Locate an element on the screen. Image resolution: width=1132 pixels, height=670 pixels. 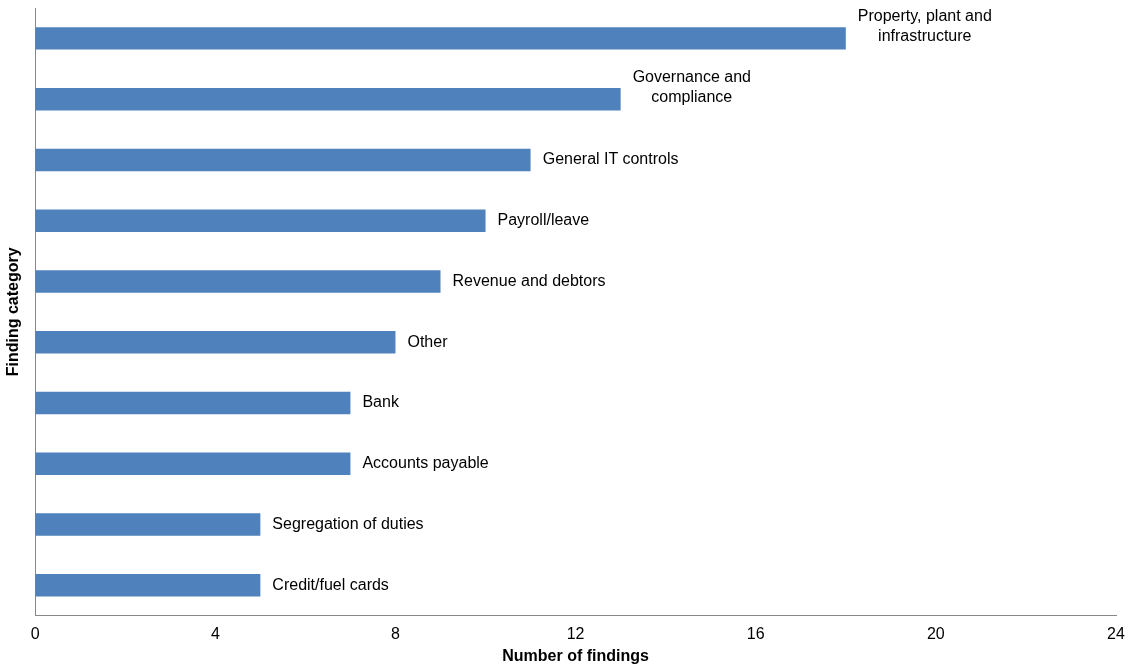
x-tick-label: 0 is located at coordinates (35, 633).